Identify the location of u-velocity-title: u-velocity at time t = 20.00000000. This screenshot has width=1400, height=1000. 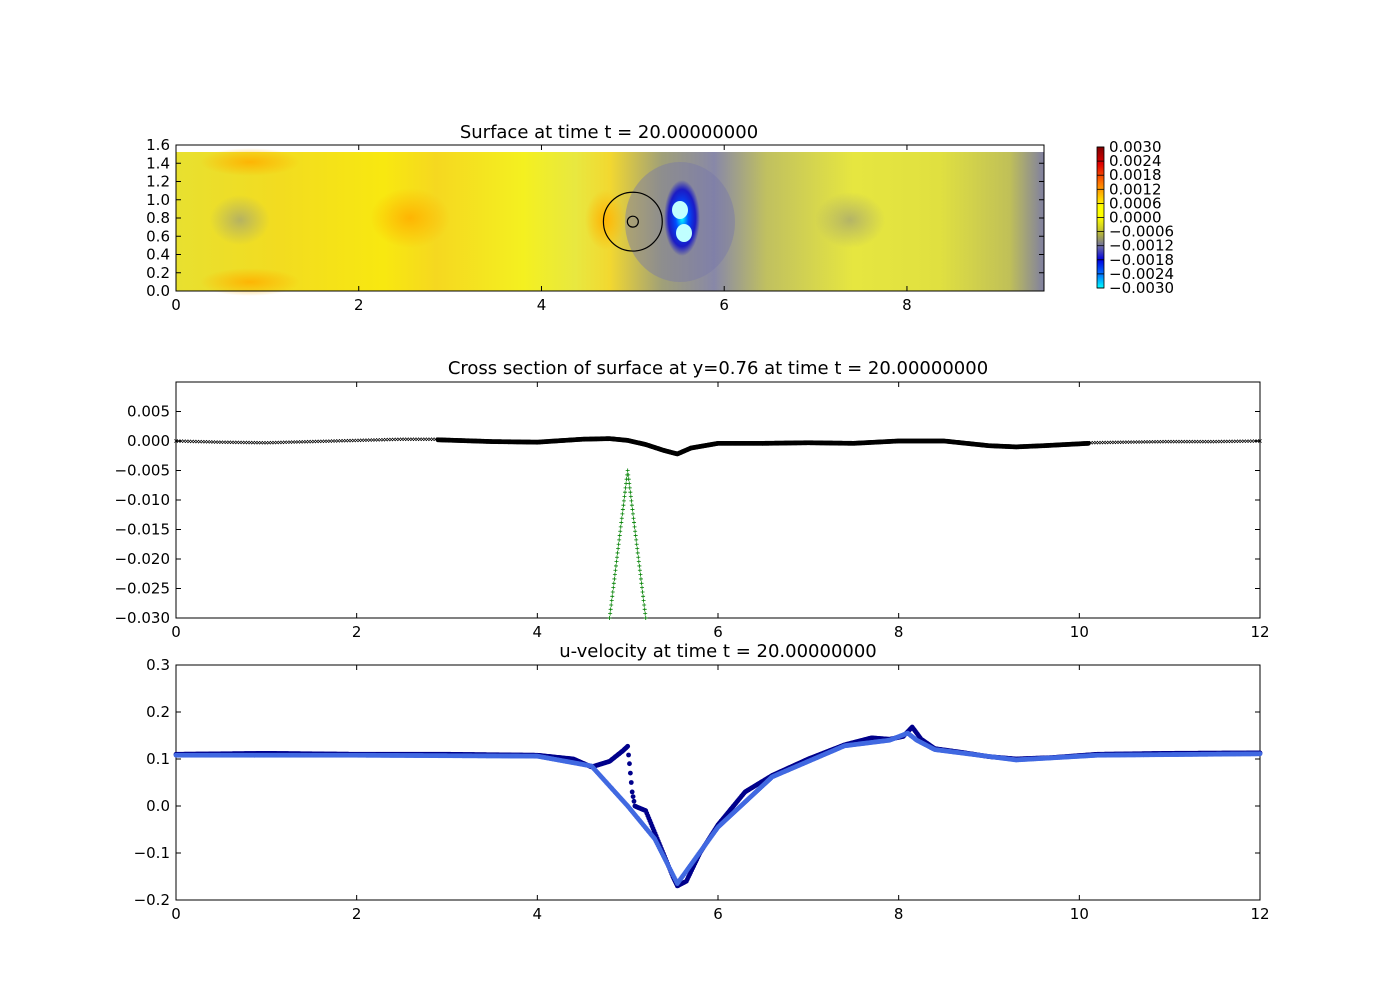
(718, 651).